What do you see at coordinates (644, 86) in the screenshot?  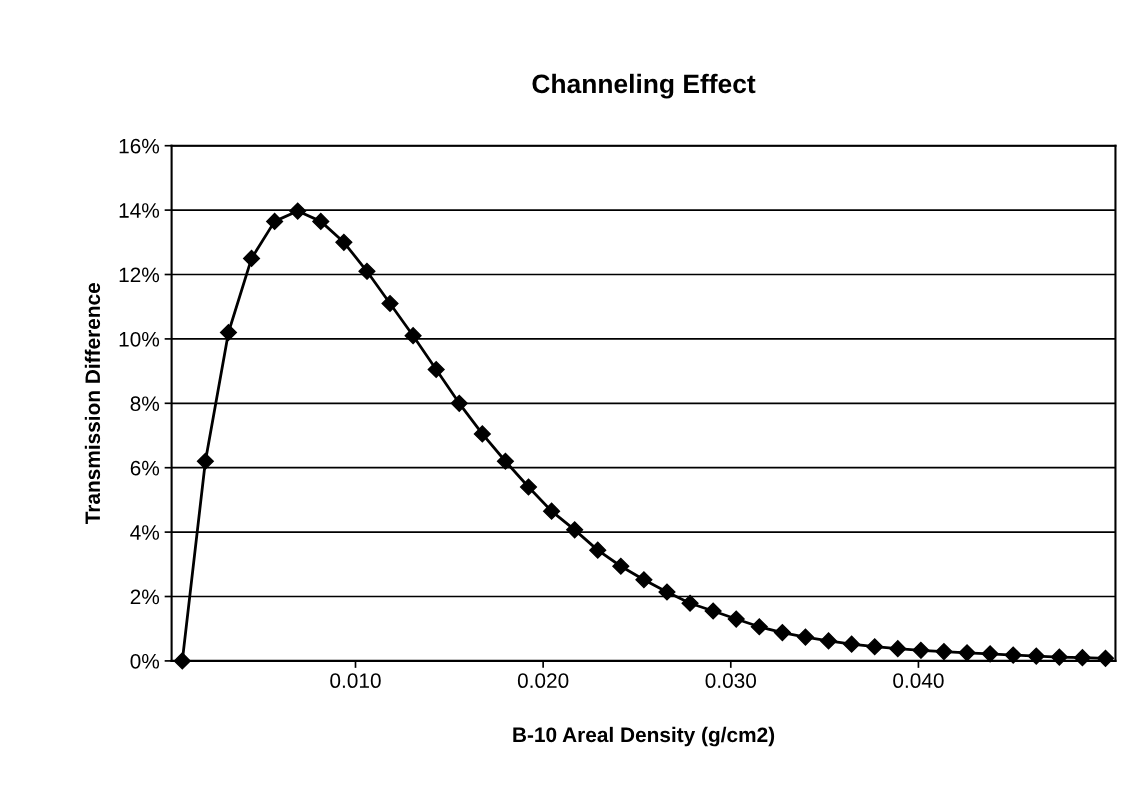 I see `chart-title: Channeling Effect` at bounding box center [644, 86].